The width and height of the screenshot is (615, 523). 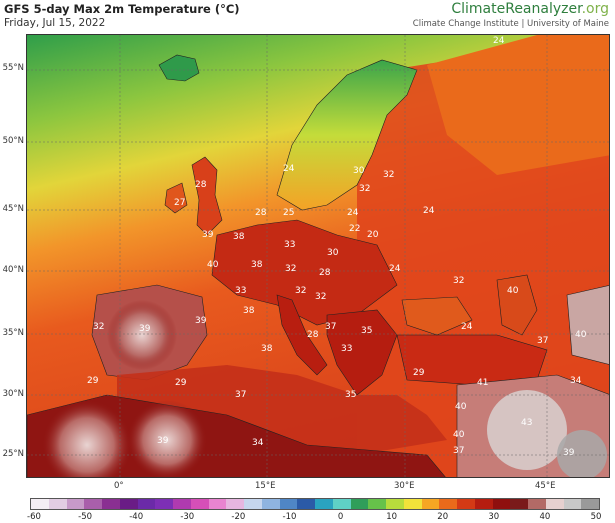 What do you see at coordinates (404, 486) in the screenshot?
I see `lon-label-30e: 30°E` at bounding box center [404, 486].